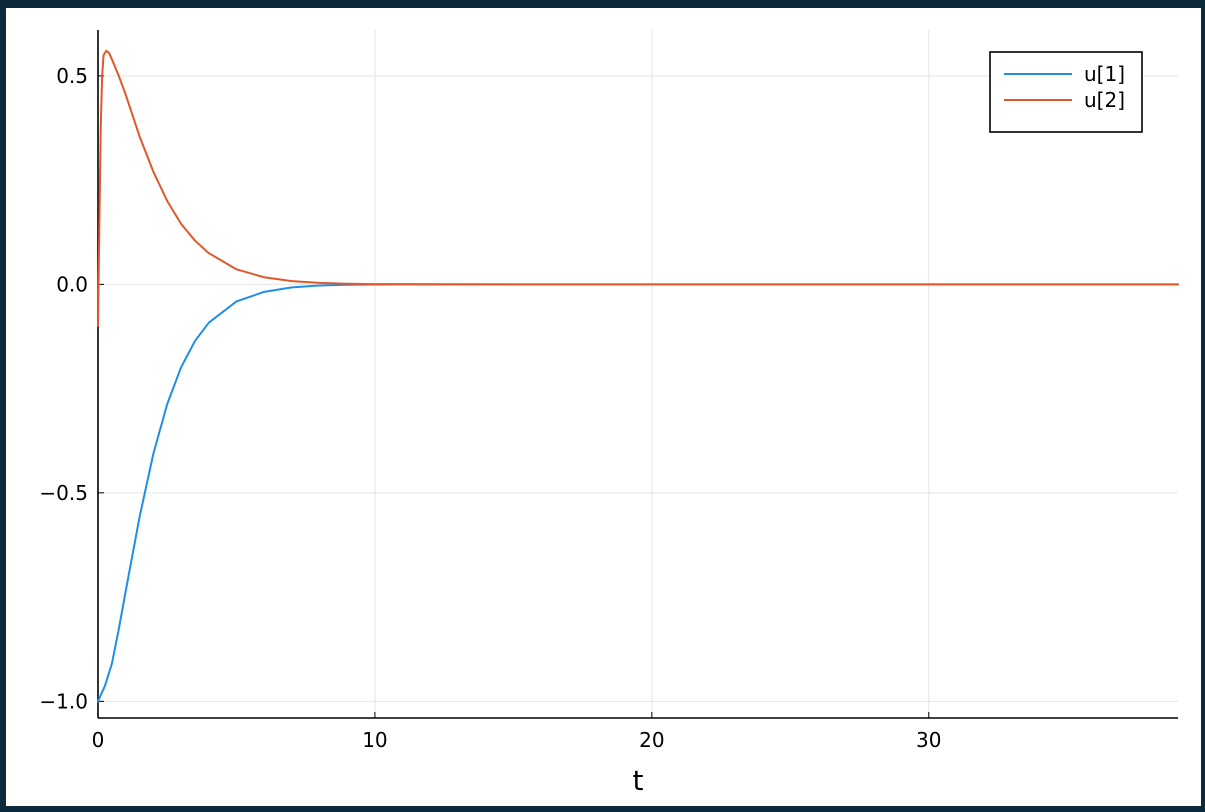 The width and height of the screenshot is (1205, 812). Describe the element at coordinates (1104, 100) in the screenshot. I see `legend-label-2: u[2]` at that location.